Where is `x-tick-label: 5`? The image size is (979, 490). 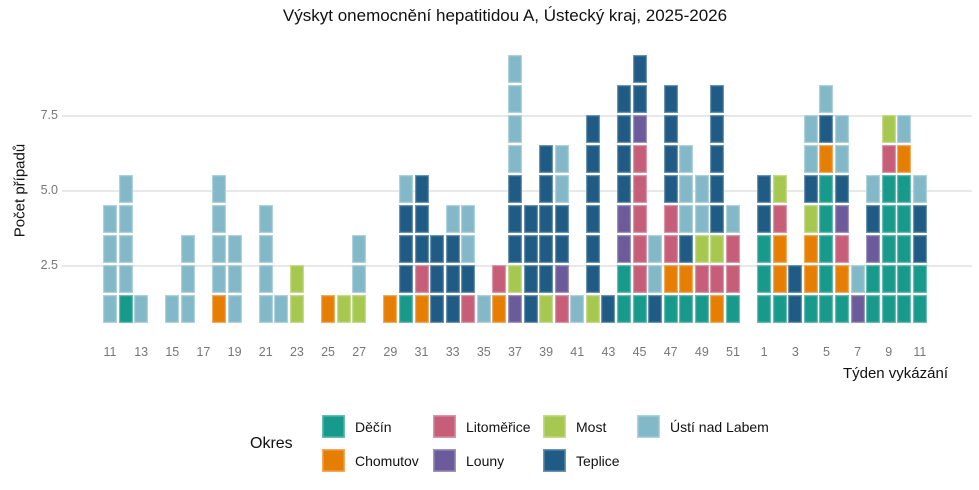 x-tick-label: 5 is located at coordinates (826, 352).